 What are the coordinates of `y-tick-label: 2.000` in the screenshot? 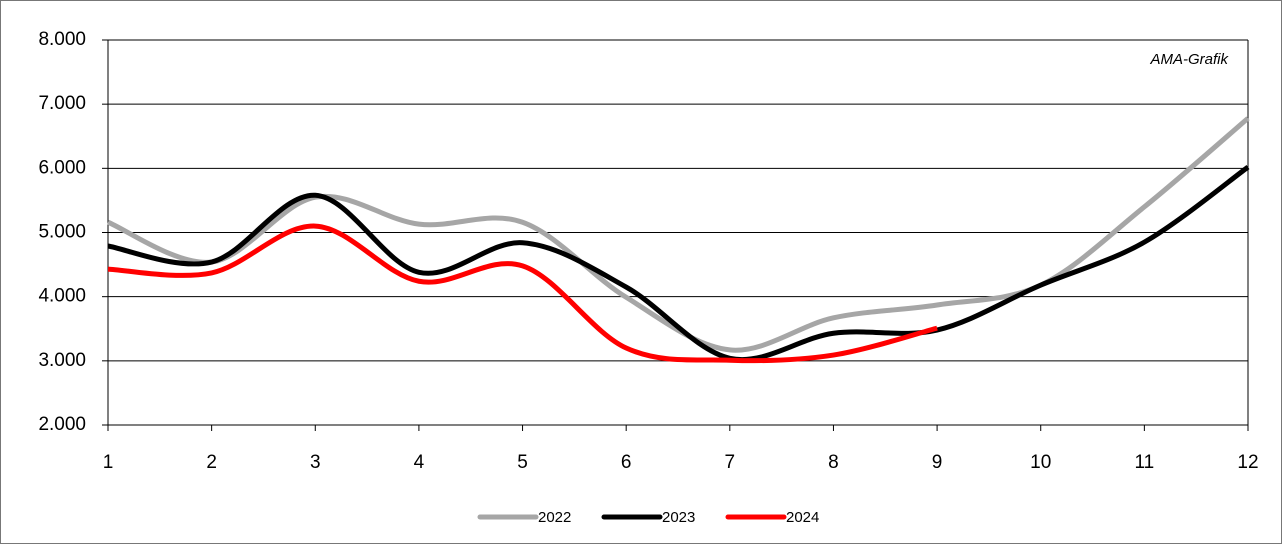 It's located at (62, 424).